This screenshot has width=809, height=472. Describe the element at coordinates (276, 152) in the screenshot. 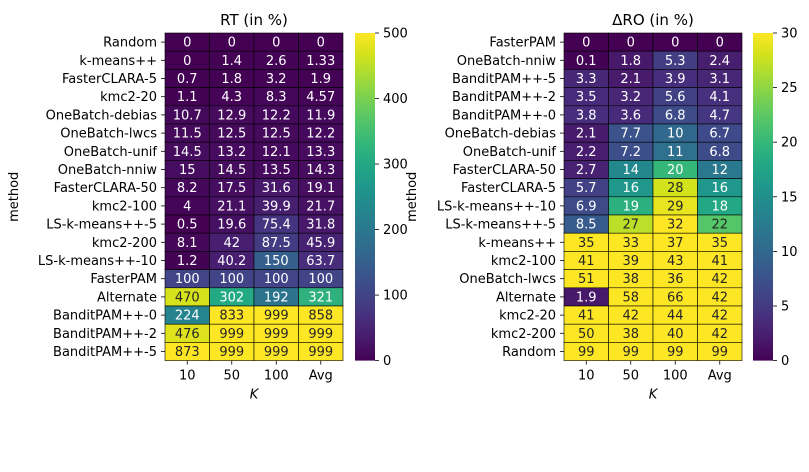

I see `panel1-cell-label: 12.1` at that location.